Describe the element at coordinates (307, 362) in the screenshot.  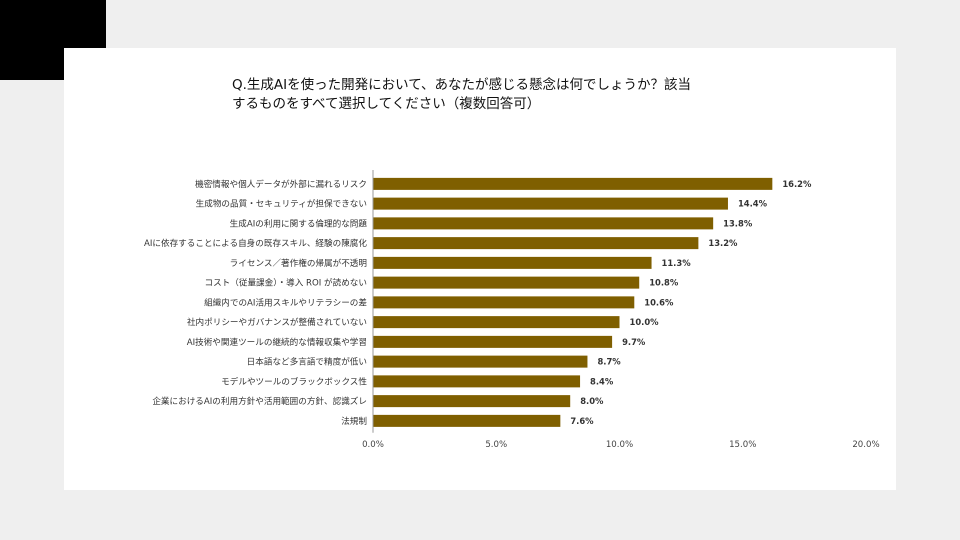
I see `category-label: 日本語など多言語で精度が低い` at that location.